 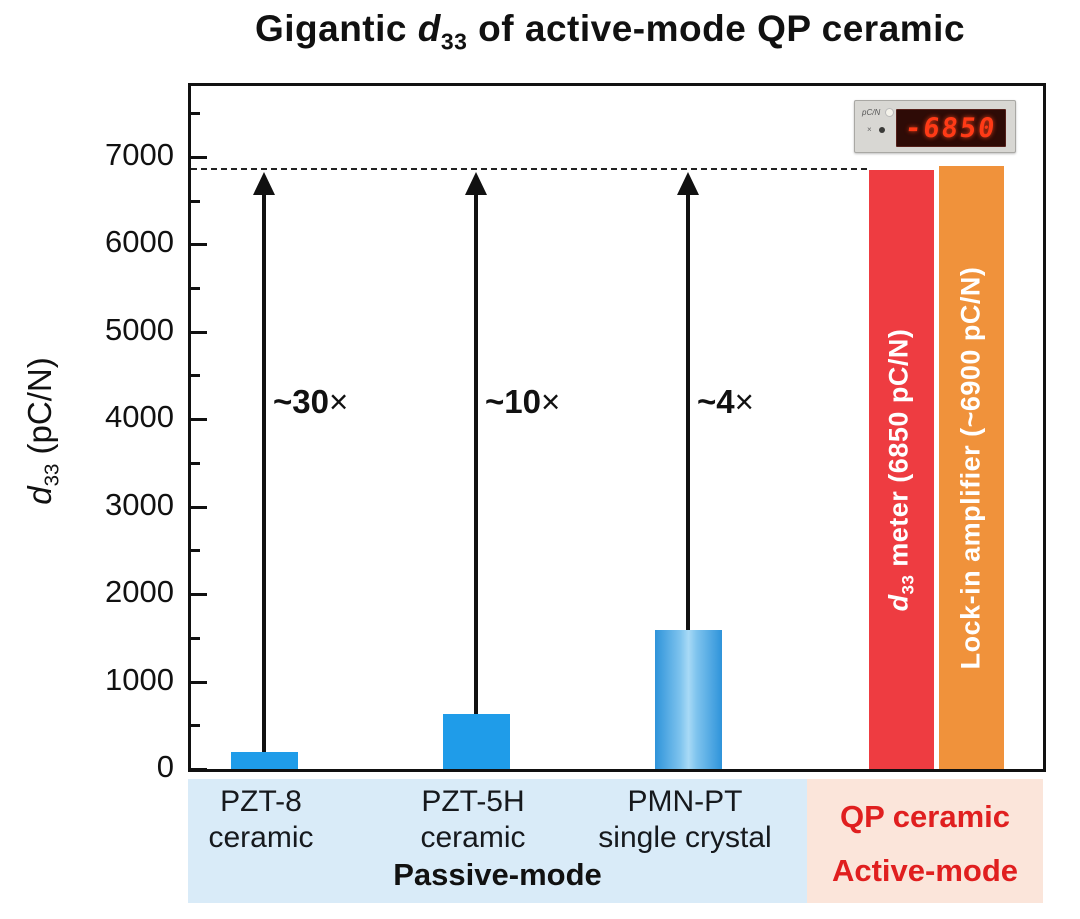 What do you see at coordinates (497, 874) in the screenshot?
I see `group-label-passive-mode: Passive-mode` at bounding box center [497, 874].